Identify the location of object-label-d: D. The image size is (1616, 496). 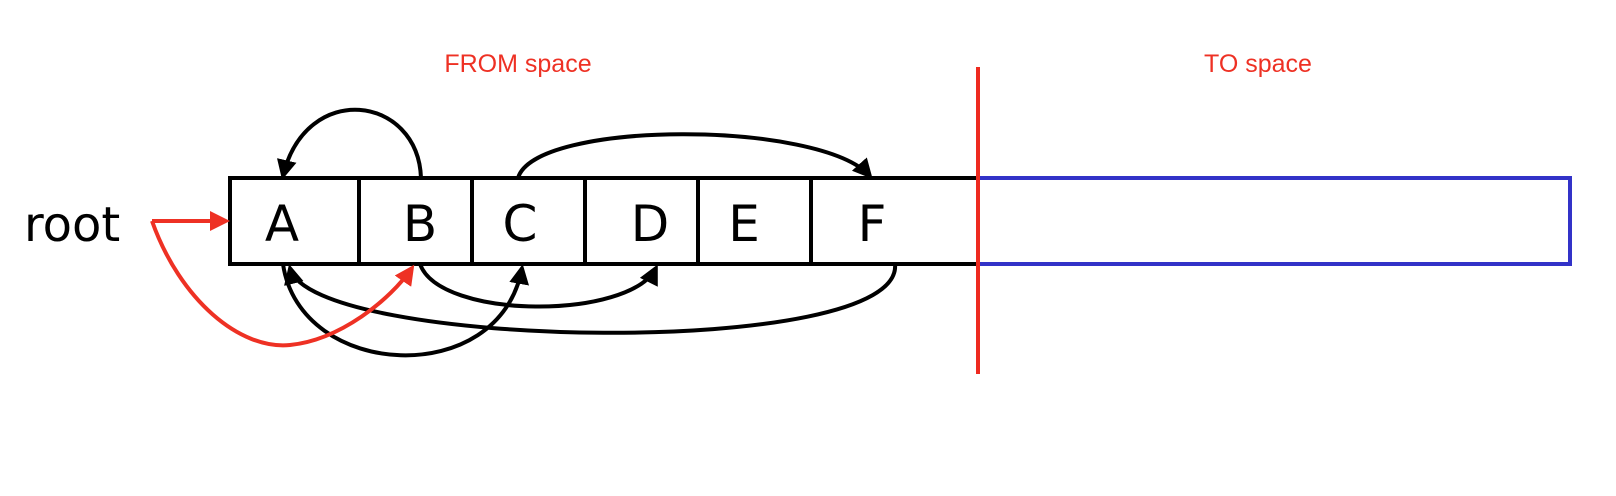
(650, 224).